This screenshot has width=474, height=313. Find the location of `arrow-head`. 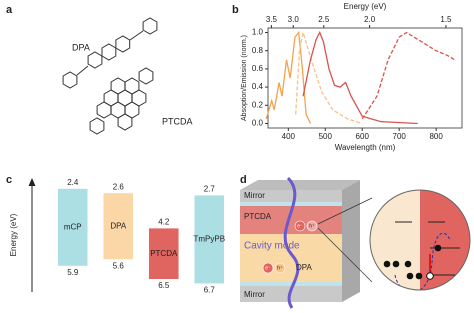

arrow-head is located at coordinates (32, 182).